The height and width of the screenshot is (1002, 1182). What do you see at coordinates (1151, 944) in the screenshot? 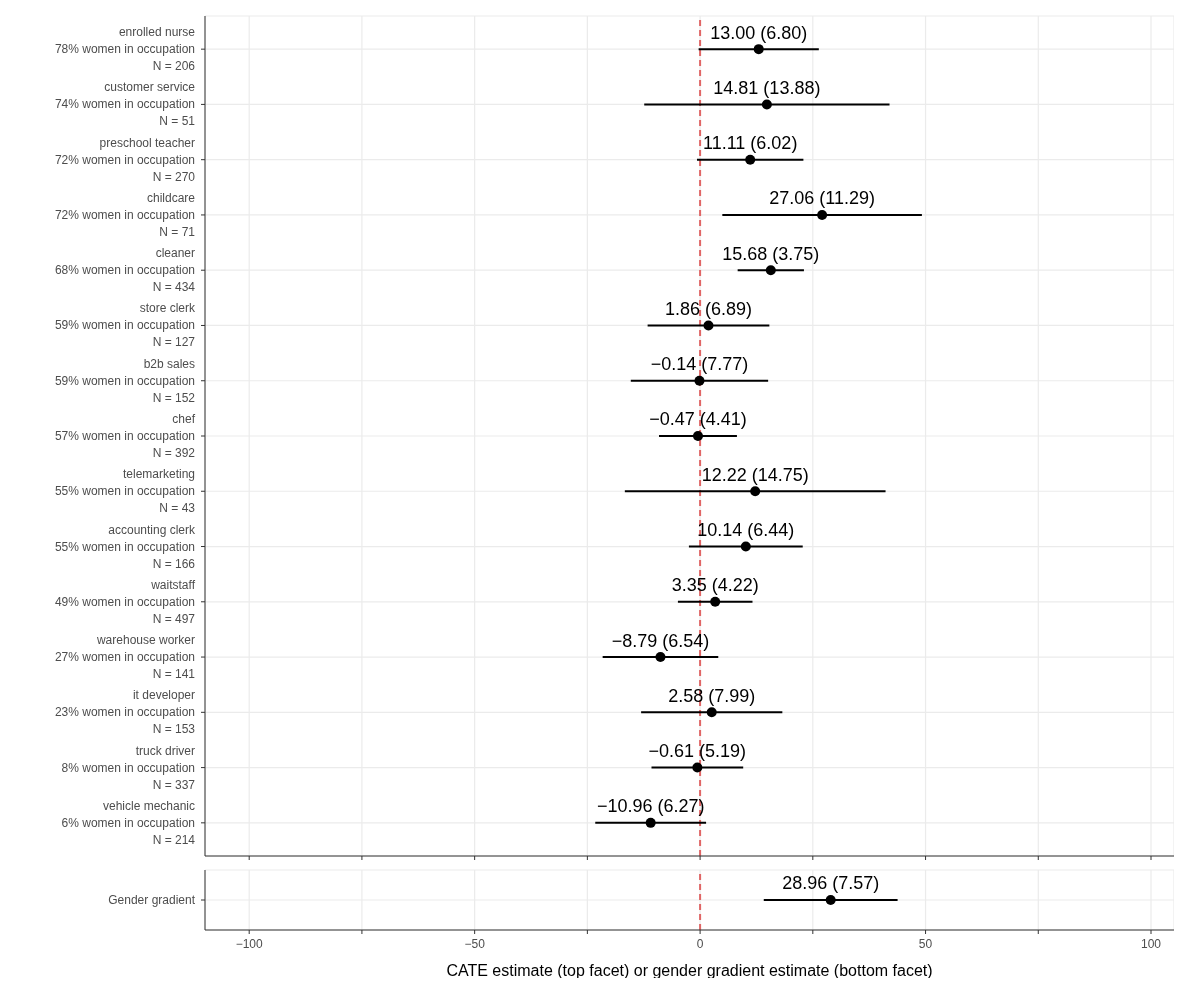
I see `x-tick-label: 100` at bounding box center [1151, 944].